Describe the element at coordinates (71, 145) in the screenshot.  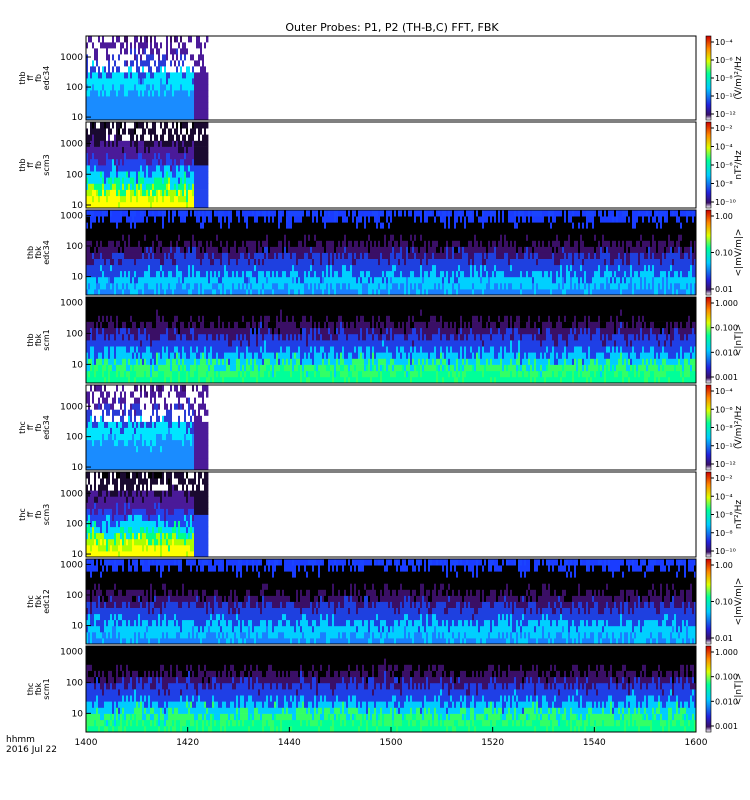
I see `y-tick-label: 1000` at that location.